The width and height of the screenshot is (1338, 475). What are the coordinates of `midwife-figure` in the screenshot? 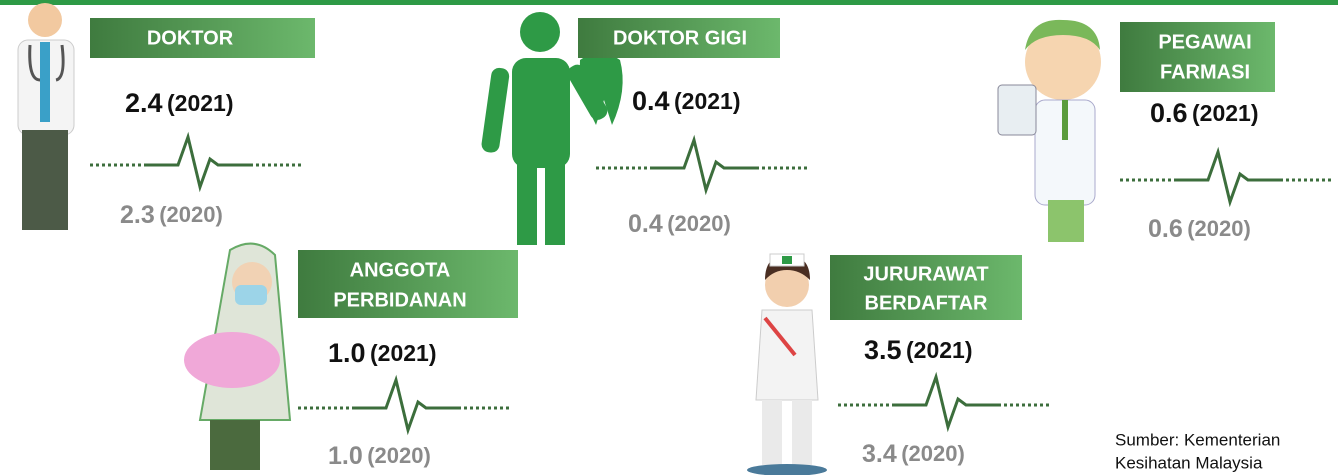 It's located at (238, 356).